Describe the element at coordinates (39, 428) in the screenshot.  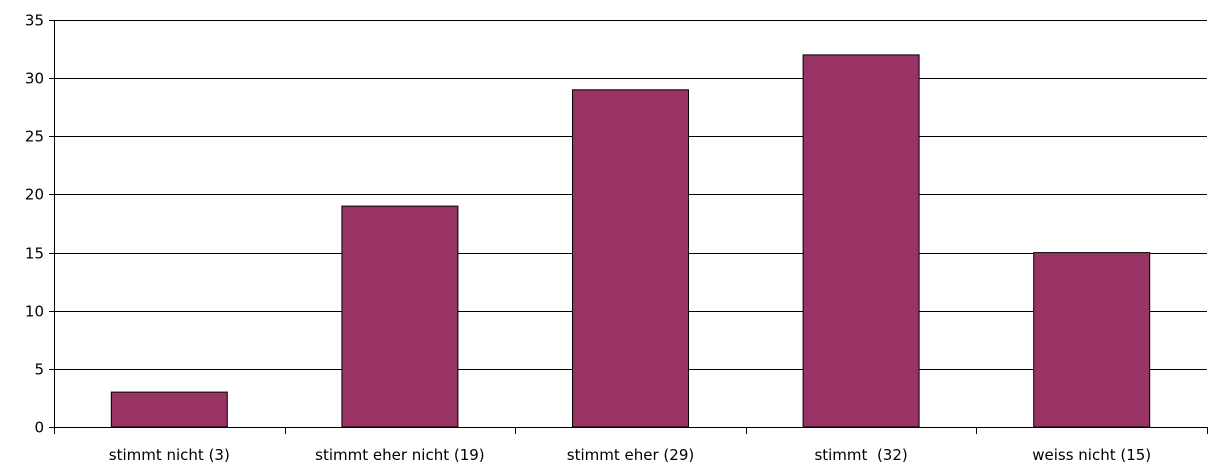
I see `y-tick-label: 0` at that location.